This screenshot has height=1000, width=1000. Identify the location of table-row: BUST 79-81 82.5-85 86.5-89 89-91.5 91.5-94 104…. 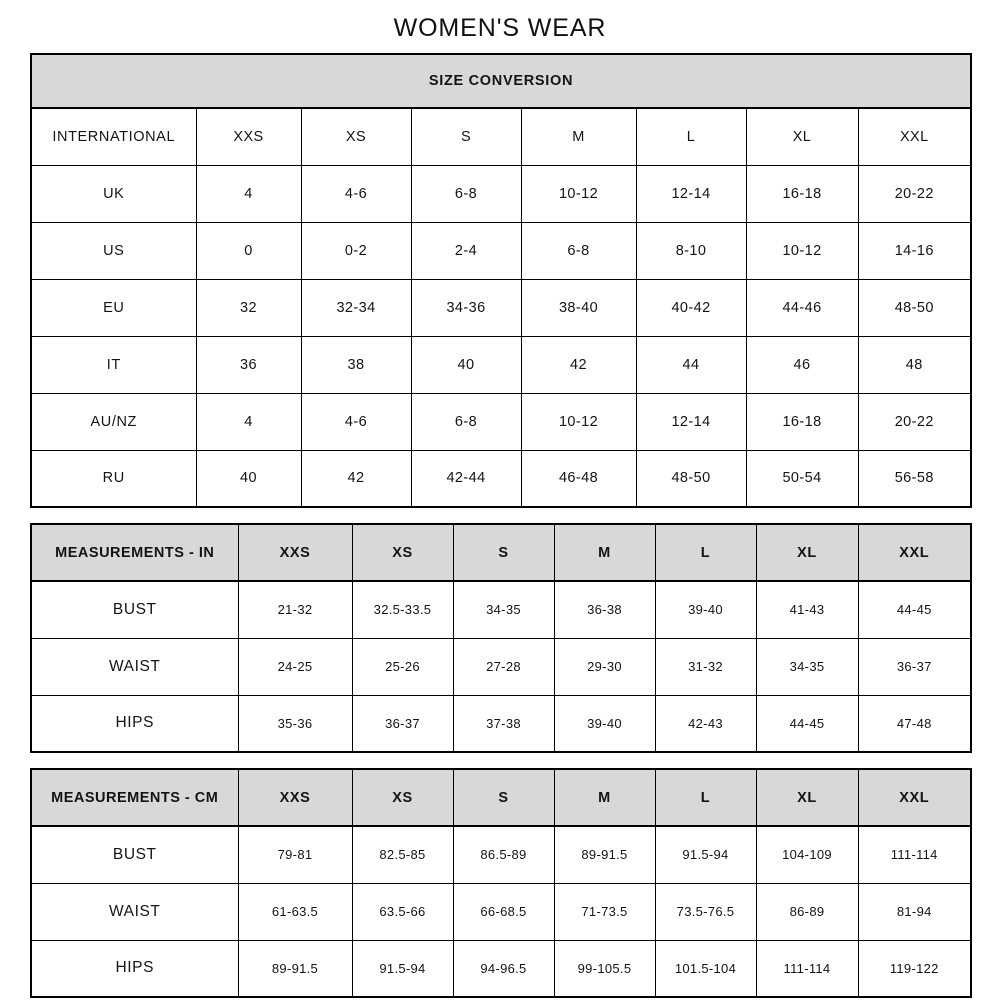
(501, 854).